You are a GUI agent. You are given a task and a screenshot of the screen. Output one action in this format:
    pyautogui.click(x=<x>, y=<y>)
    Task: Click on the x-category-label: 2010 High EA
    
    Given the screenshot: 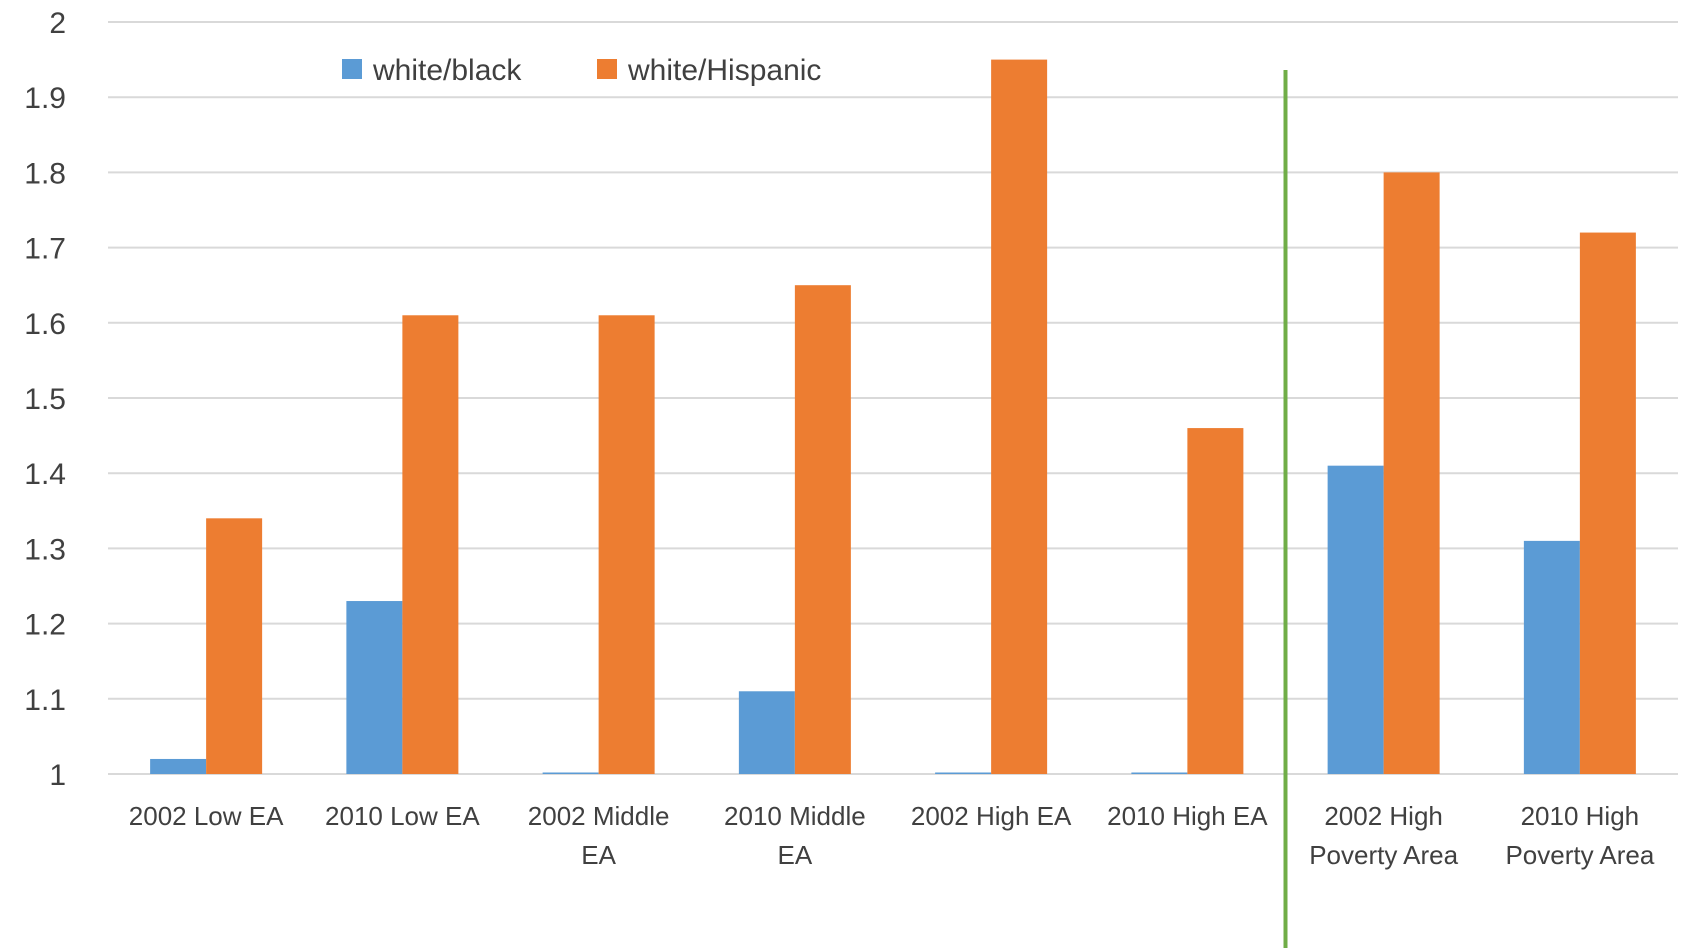 What is the action you would take?
    pyautogui.click(x=1187, y=816)
    